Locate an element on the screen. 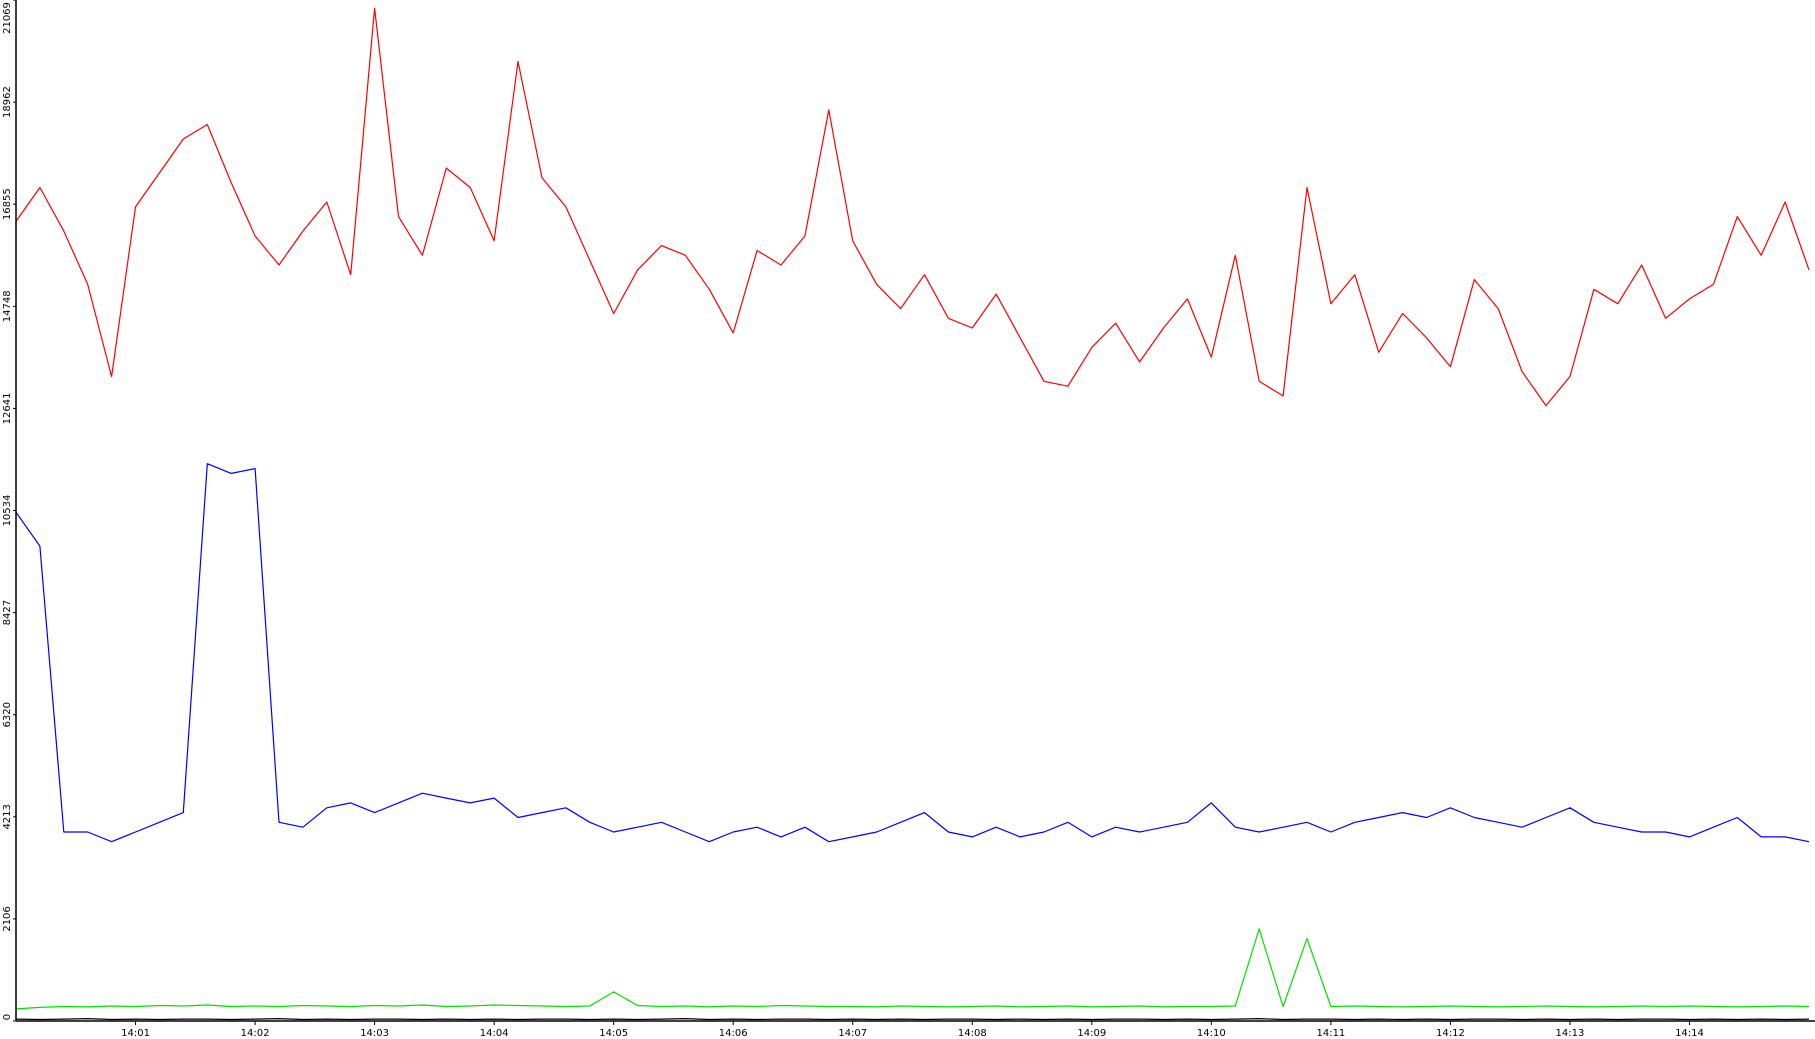 The height and width of the screenshot is (1039, 1815). x-tick-label: 14:10 is located at coordinates (1211, 1033).